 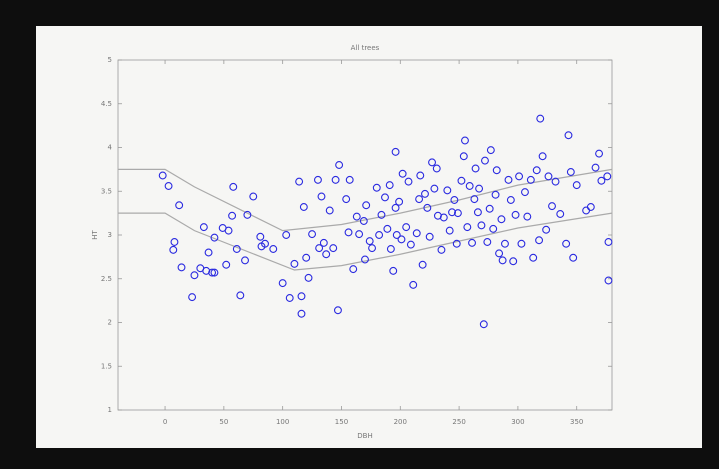 What do you see at coordinates (364, 436) in the screenshot?
I see `x-axis-label: DBH` at bounding box center [364, 436].